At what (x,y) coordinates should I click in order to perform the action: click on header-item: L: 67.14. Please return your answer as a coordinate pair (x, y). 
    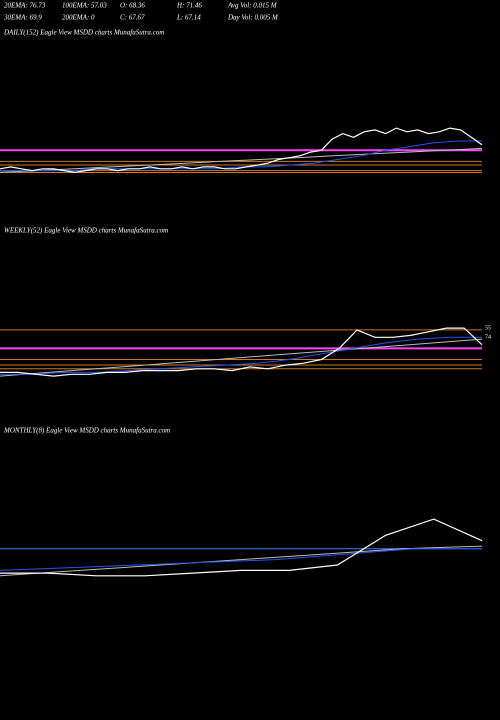
    Looking at the image, I should click on (188, 18).